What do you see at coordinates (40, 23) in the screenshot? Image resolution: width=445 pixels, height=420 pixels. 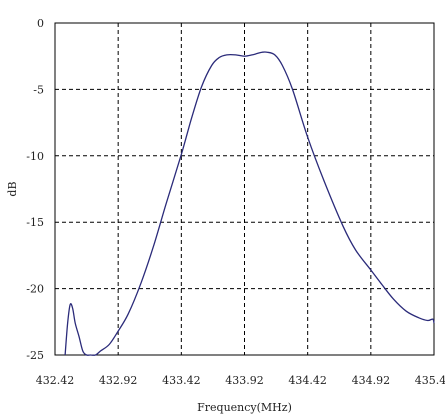 I see `y-tick-label: 0` at bounding box center [40, 23].